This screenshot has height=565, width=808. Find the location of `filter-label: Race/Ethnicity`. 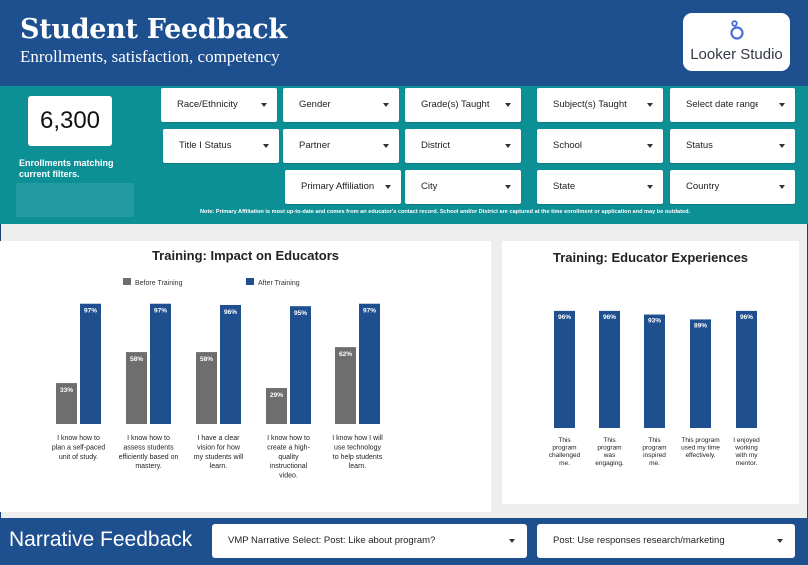

filter-label: Race/Ethnicity is located at coordinates (207, 104).